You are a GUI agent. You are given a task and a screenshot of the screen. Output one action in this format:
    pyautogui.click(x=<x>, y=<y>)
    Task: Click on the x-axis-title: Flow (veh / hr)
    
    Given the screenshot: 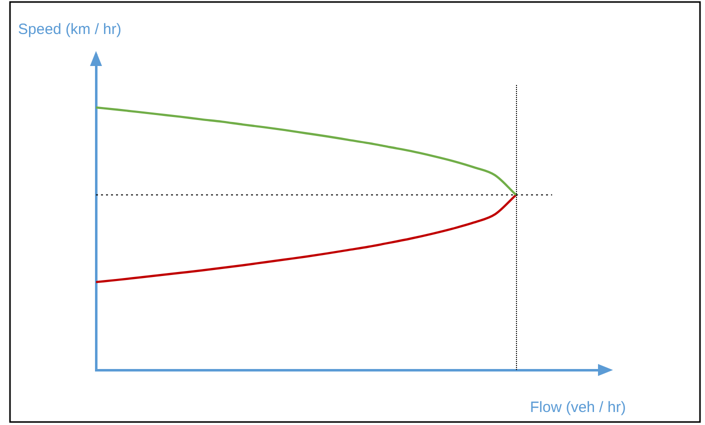 What is the action you would take?
    pyautogui.click(x=578, y=407)
    